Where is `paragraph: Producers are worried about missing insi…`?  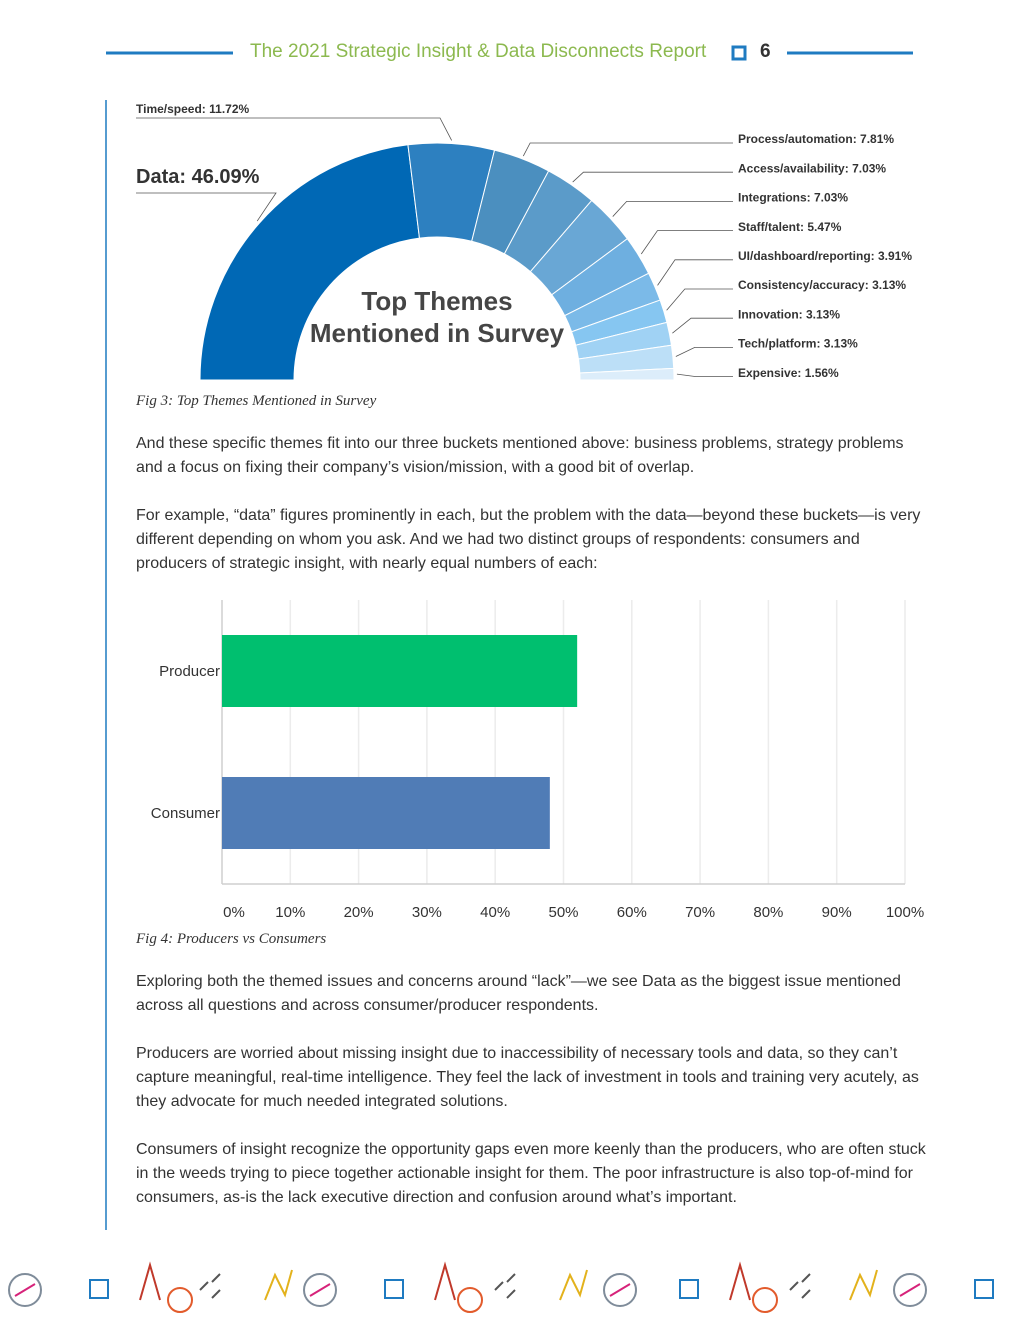 paragraph: Producers are worried about missing insi… is located at coordinates (527, 1077).